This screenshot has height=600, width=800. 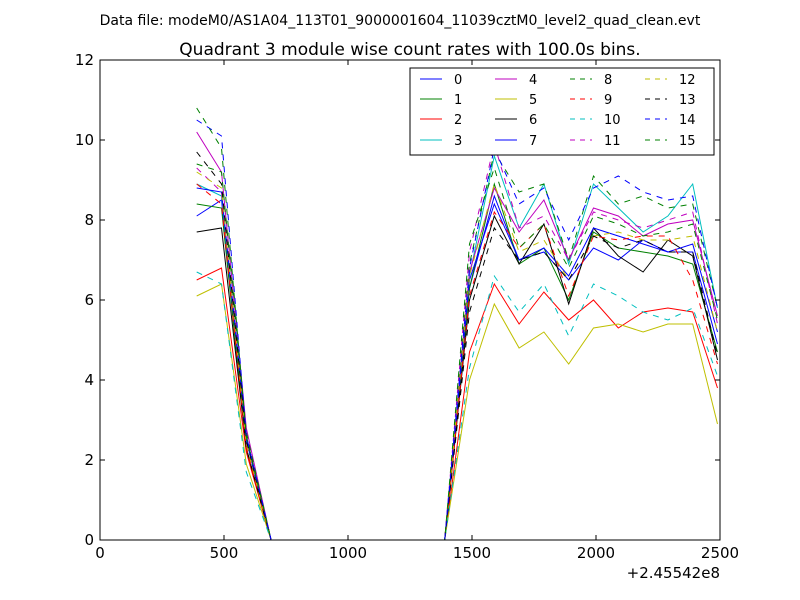 I want to click on legend-label-5: 5, so click(x=533, y=100).